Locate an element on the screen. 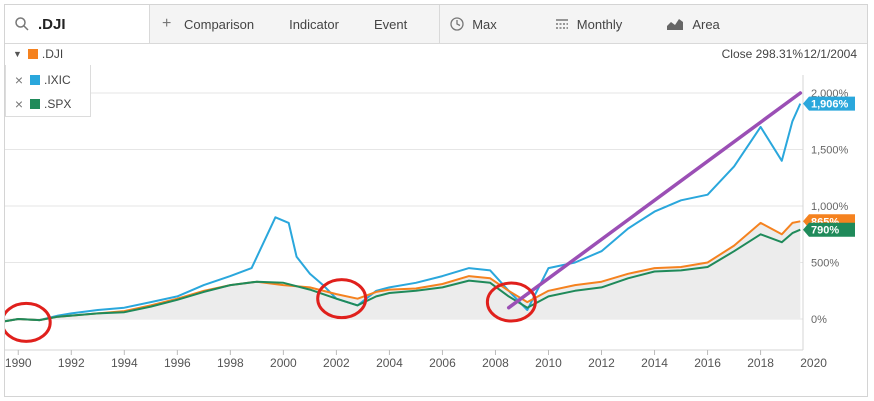  date-readout: 12/1/2004 is located at coordinates (830, 54).